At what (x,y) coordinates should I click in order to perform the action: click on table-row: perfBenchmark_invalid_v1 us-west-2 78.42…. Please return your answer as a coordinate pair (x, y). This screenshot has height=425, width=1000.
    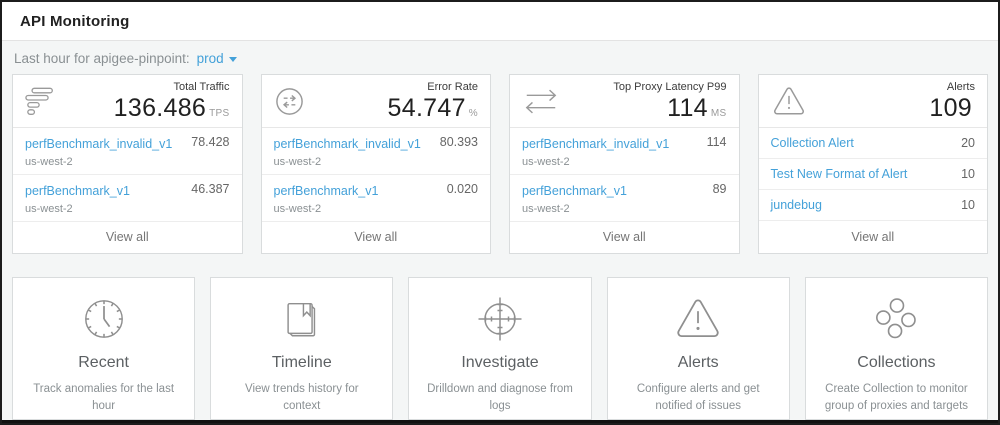
    Looking at the image, I should click on (127, 152).